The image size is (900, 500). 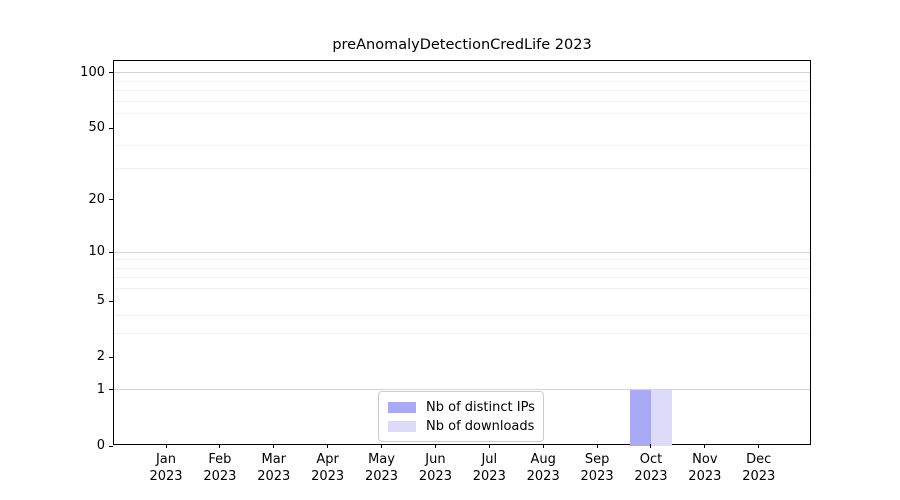 What do you see at coordinates (328, 468) in the screenshot?
I see `x-tick-label: Apr 2023` at bounding box center [328, 468].